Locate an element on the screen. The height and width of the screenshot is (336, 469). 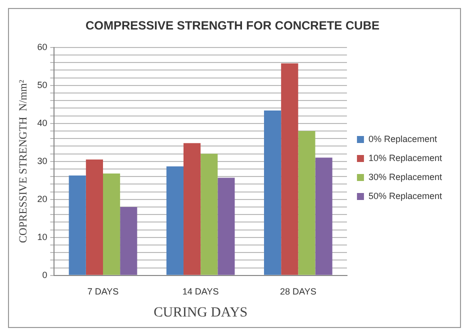
legend-label: 50% Replacement is located at coordinates (405, 195).